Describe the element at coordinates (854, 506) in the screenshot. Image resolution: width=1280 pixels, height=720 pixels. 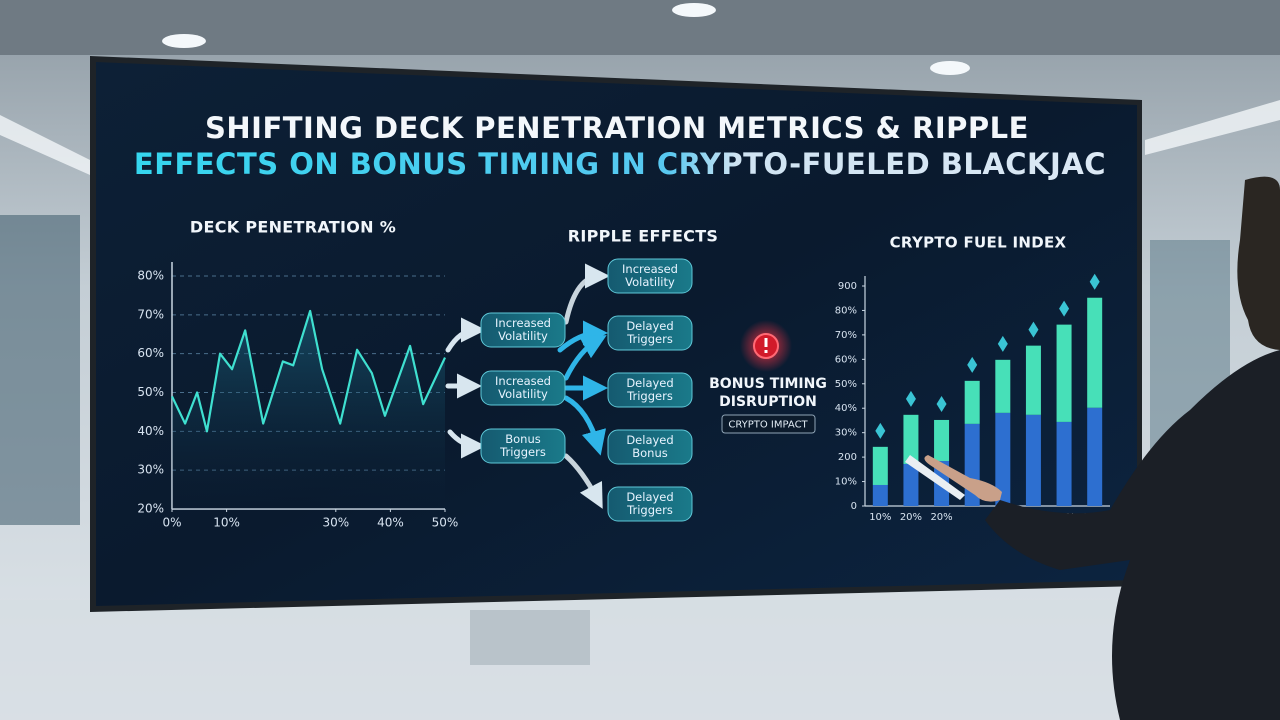
I see `y-tick-label: 0` at that location.